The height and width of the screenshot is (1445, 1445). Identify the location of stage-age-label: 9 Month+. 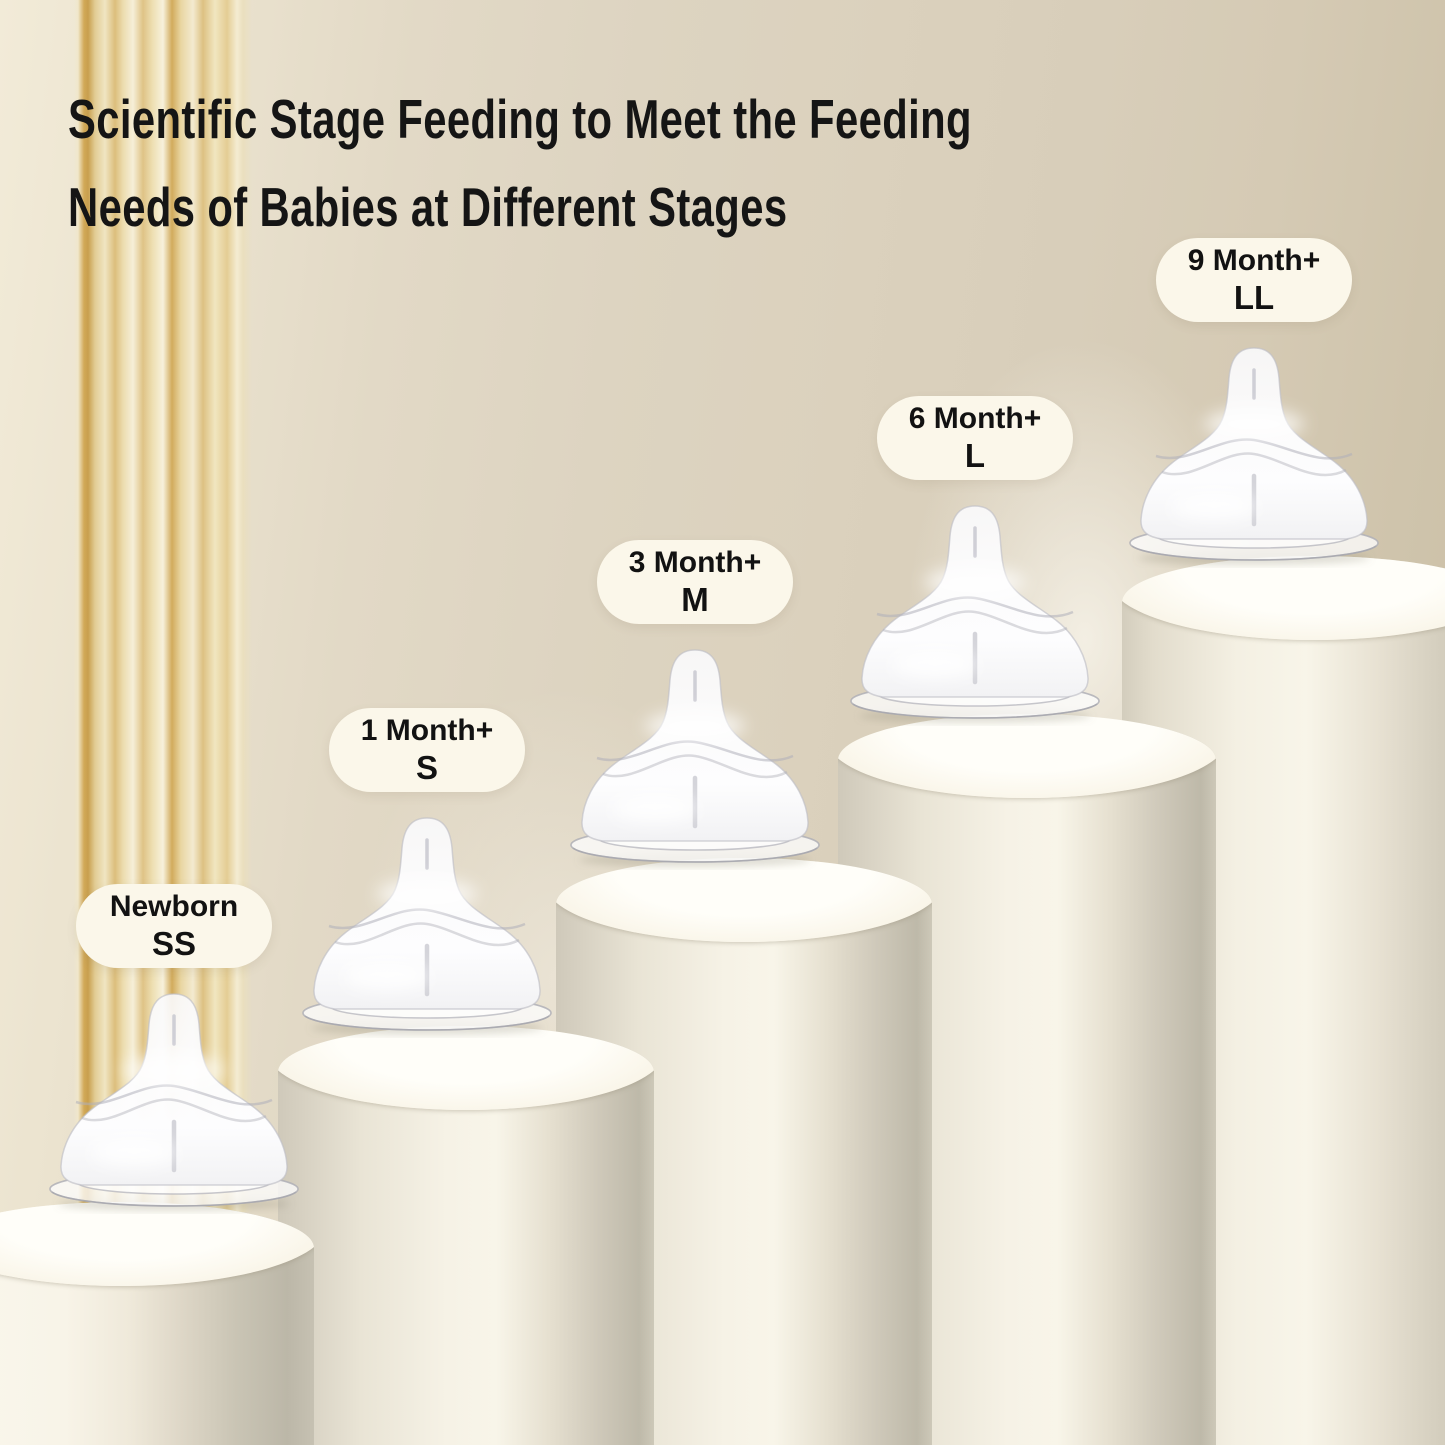
(1254, 260).